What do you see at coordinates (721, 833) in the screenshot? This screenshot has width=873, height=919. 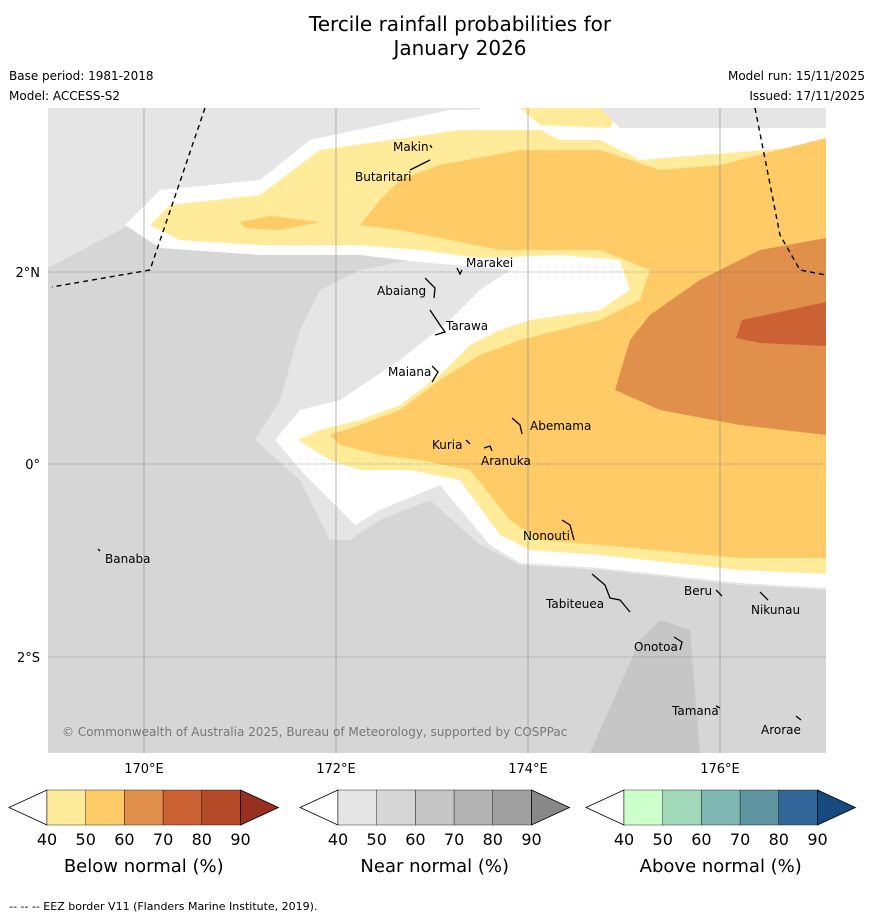 I see `colorbar-3: 40 50 60 70 80 90 Above normal (%)` at bounding box center [721, 833].